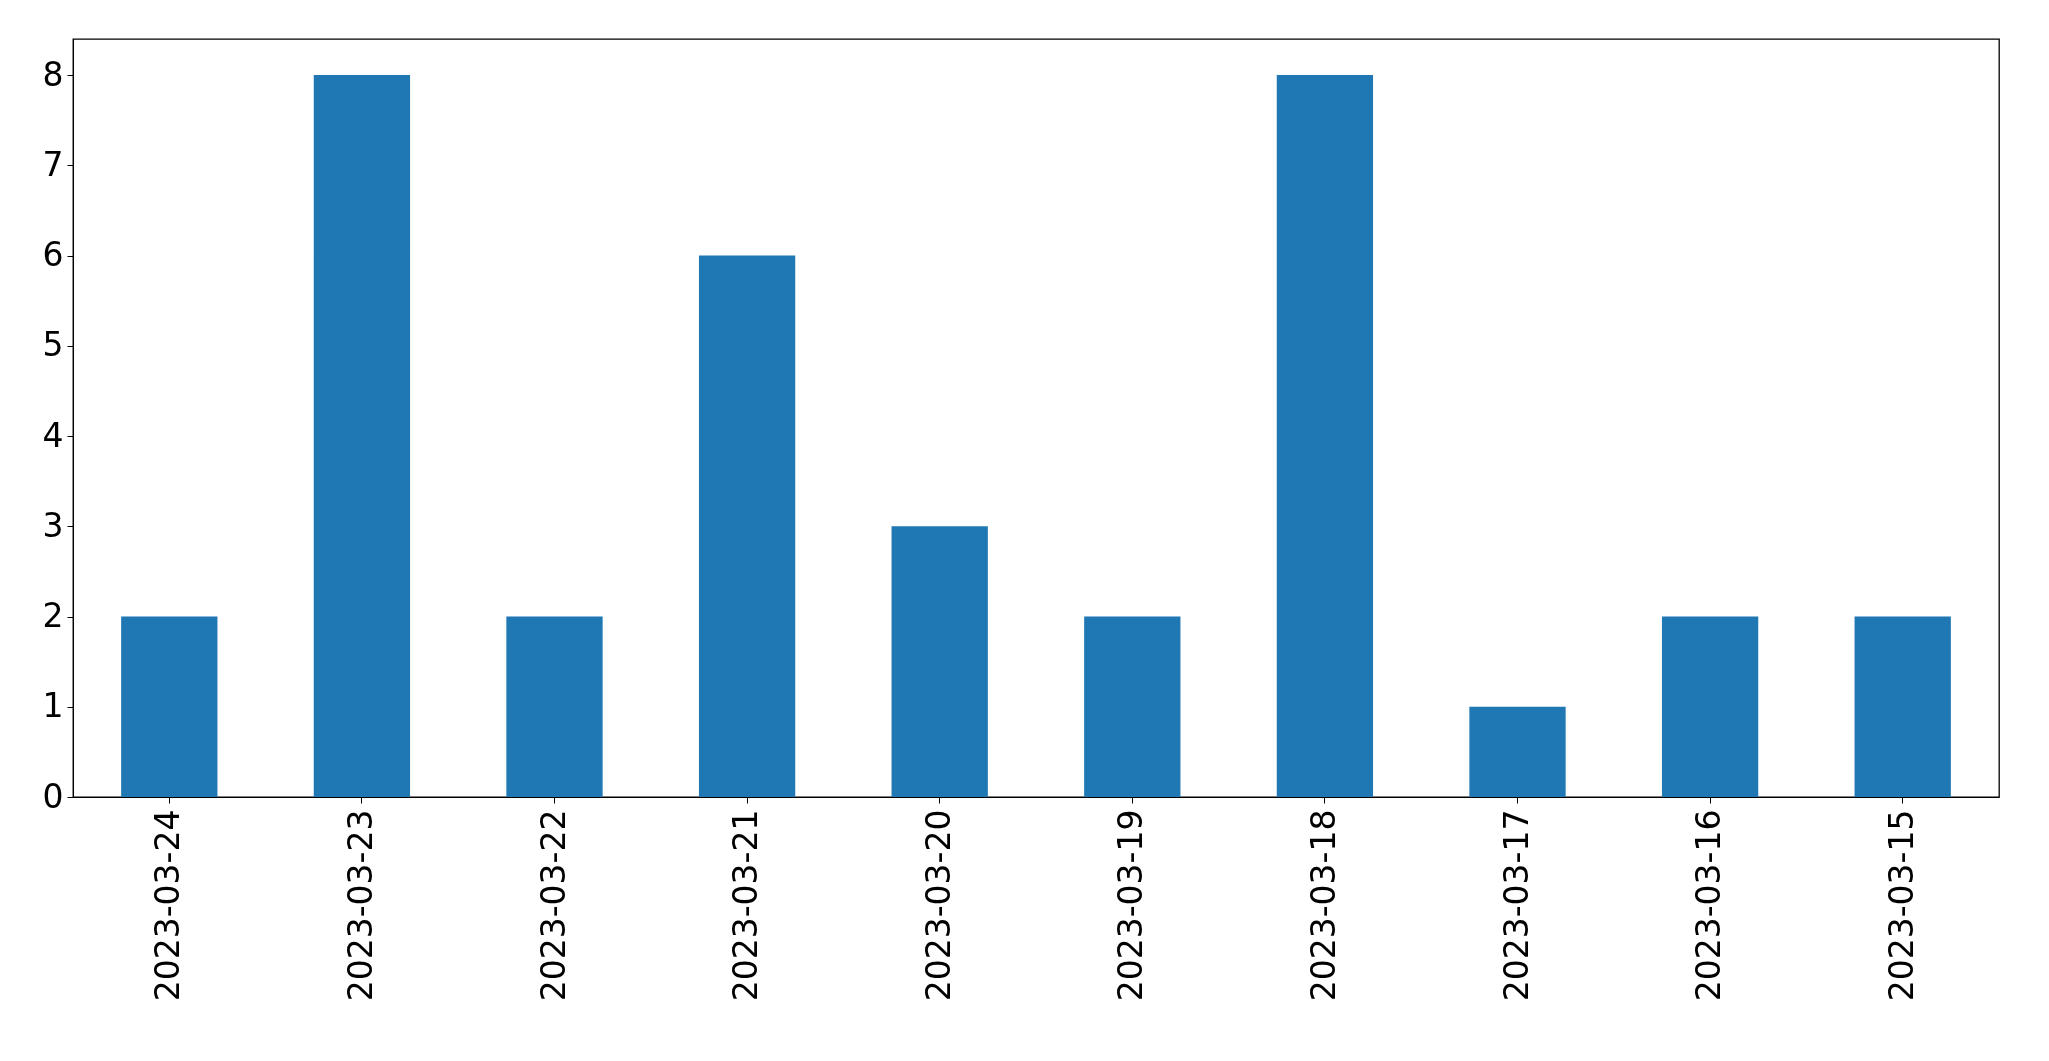 This screenshot has height=1061, width=2049. I want to click on x-tick-label: 2023-03-18, so click(1323, 905).